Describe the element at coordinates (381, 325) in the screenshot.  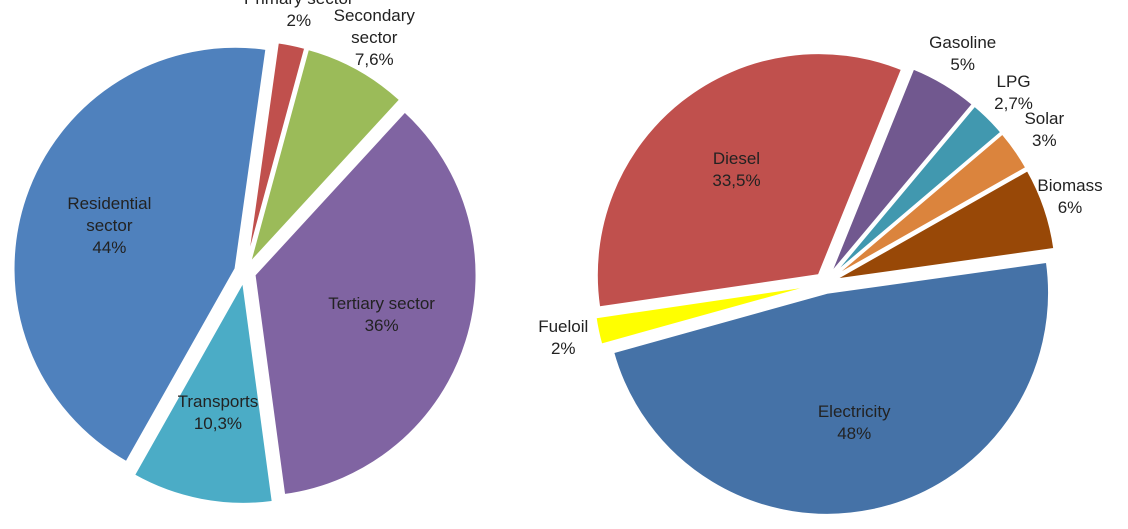
I see `value-label: 36%` at that location.